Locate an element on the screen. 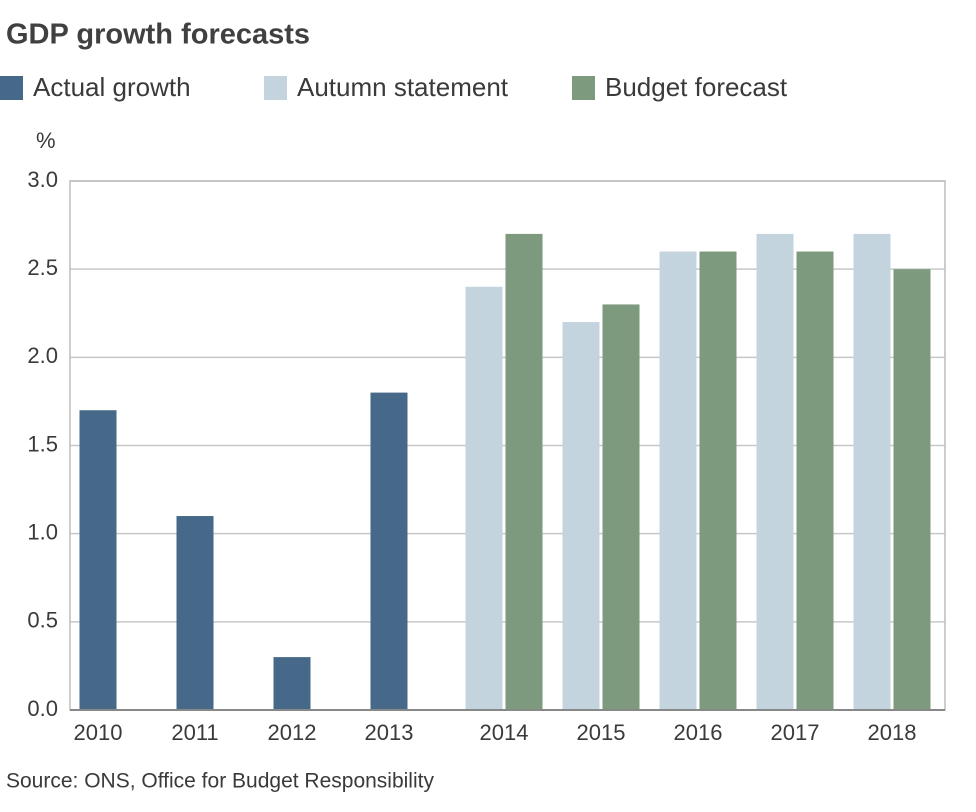 Image resolution: width=976 pixels, height=812 pixels. y-tick-label: 1.0 is located at coordinates (42, 531).